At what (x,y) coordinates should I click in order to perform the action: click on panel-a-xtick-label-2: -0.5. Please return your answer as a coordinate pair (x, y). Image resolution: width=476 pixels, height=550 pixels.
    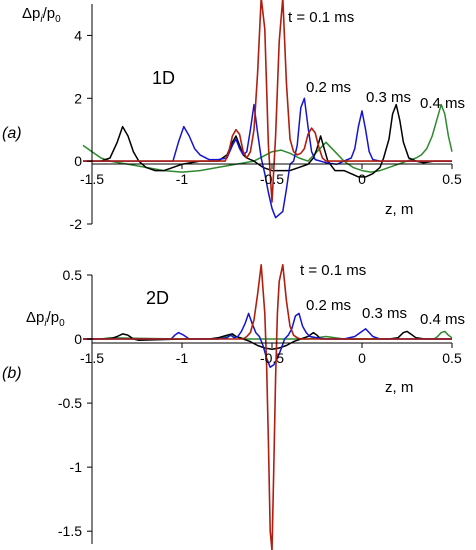
    Looking at the image, I should click on (272, 179).